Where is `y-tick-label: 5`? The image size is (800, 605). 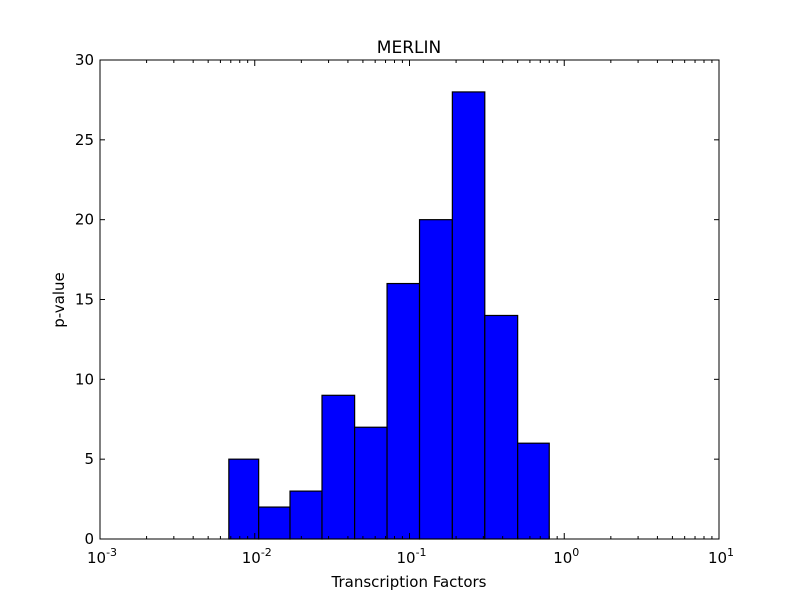
y-tick-label: 5 is located at coordinates (89, 459).